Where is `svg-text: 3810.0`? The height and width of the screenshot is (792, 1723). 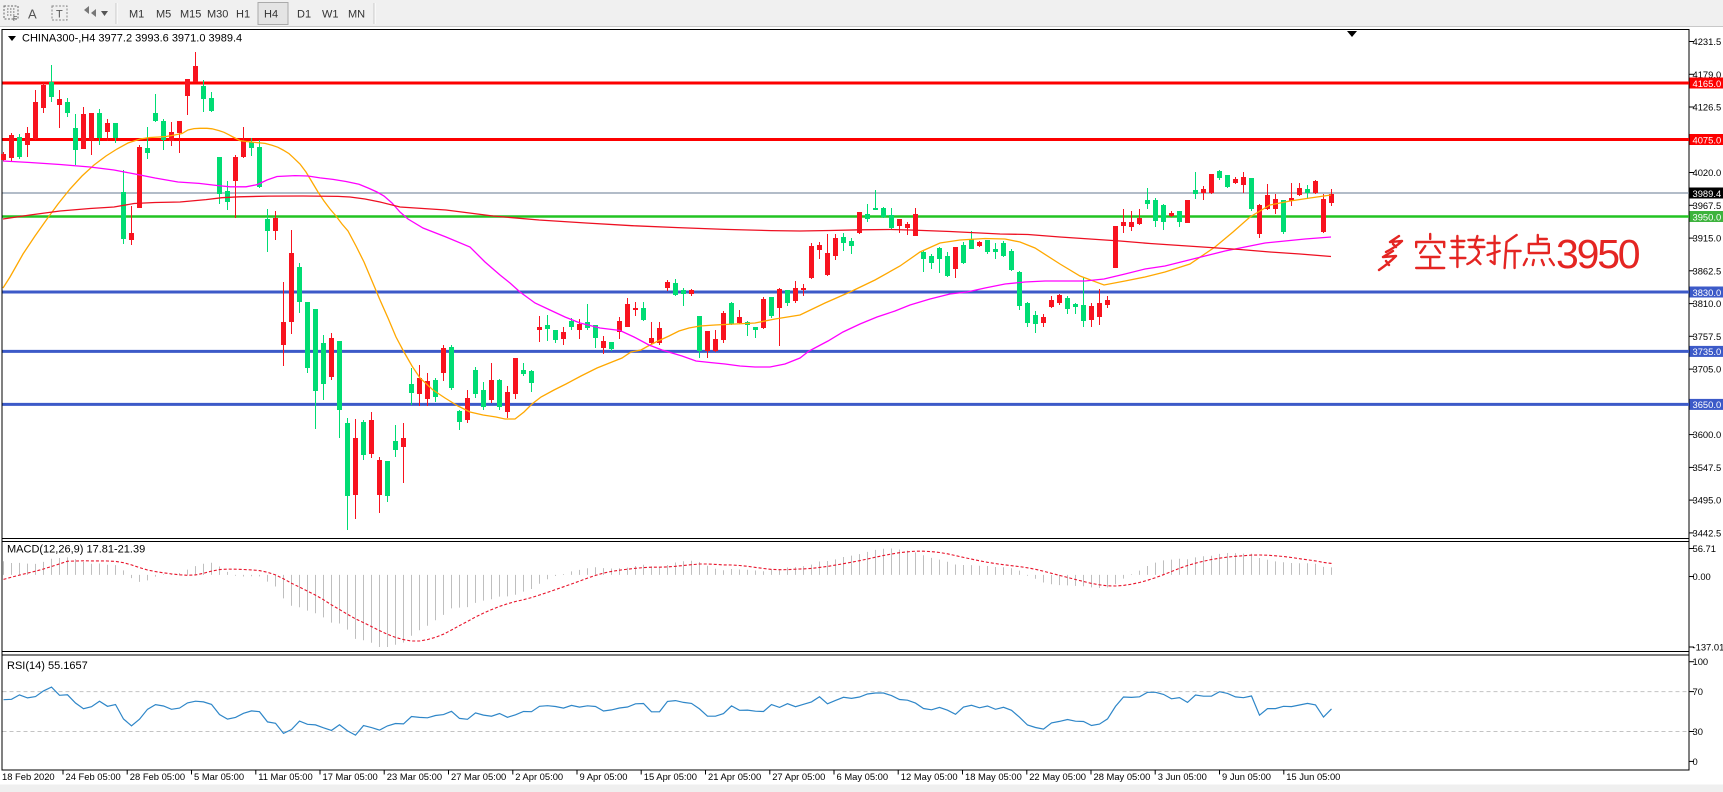
svg-text: 3810.0 is located at coordinates (1707, 303).